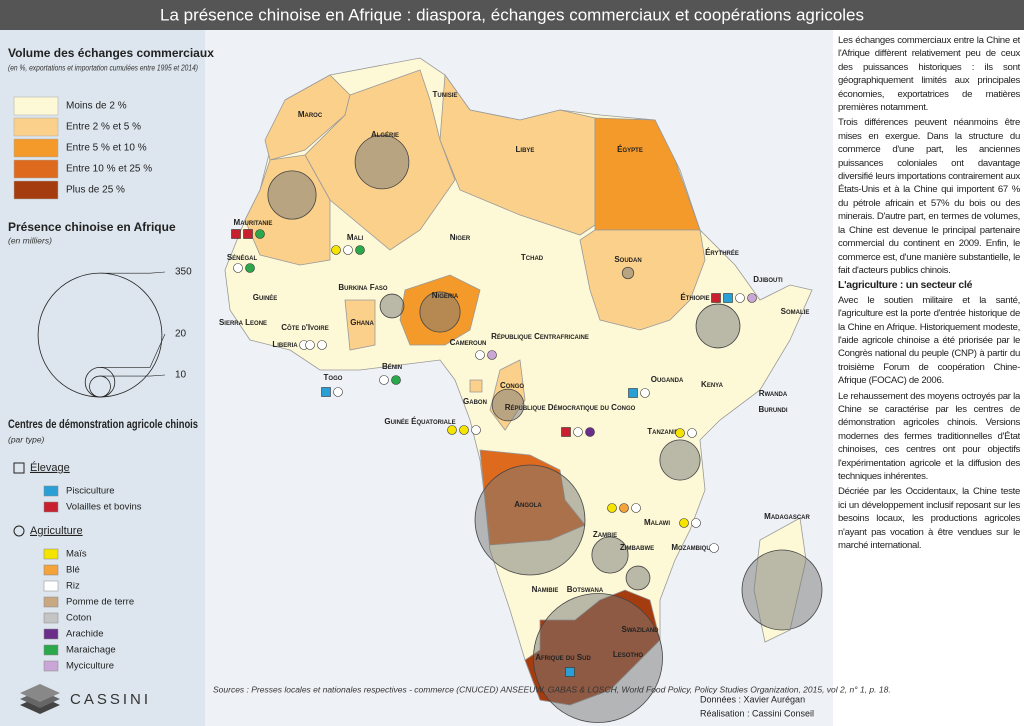 The height and width of the screenshot is (726, 1024). What do you see at coordinates (641, 629) in the screenshot?
I see `country-label: Swaziland` at bounding box center [641, 629].